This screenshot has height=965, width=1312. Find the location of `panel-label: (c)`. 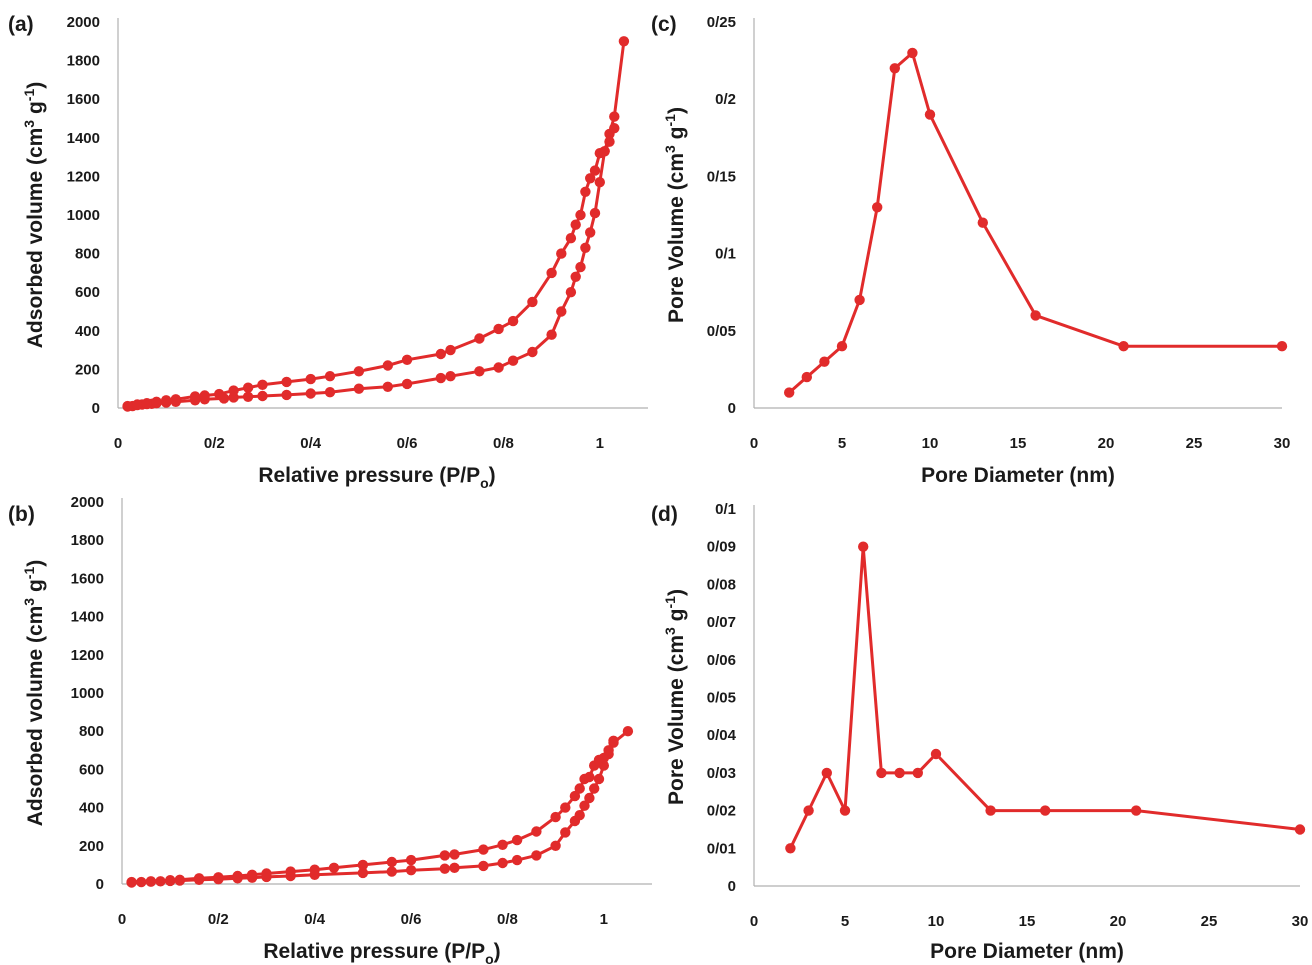

panel-label: (c) is located at coordinates (664, 24).